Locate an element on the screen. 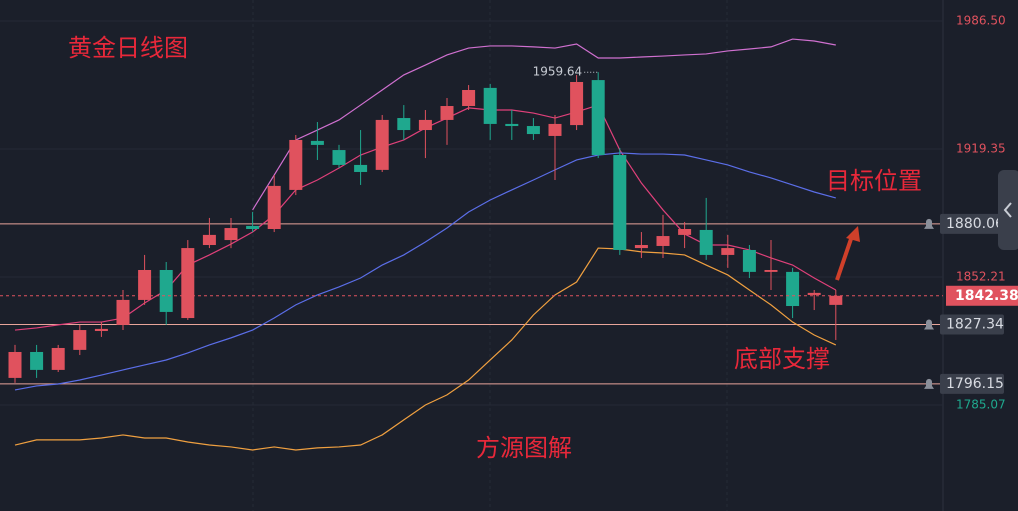  chart-title: 黄金日线图 is located at coordinates (128, 48).